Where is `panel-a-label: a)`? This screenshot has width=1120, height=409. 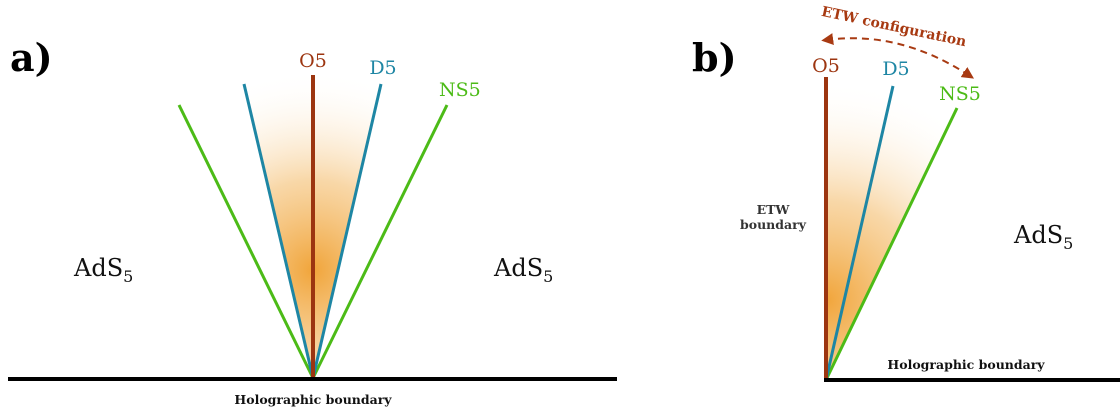
panel-a-label: a) is located at coordinates (31, 57).